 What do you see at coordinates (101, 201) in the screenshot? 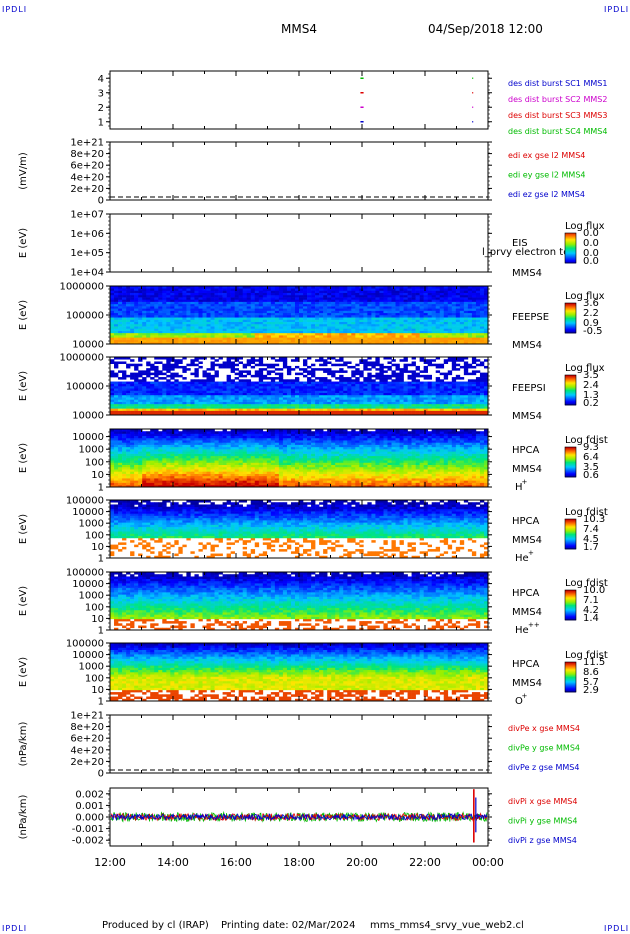
I see `y-tick-label: 0` at bounding box center [101, 201].